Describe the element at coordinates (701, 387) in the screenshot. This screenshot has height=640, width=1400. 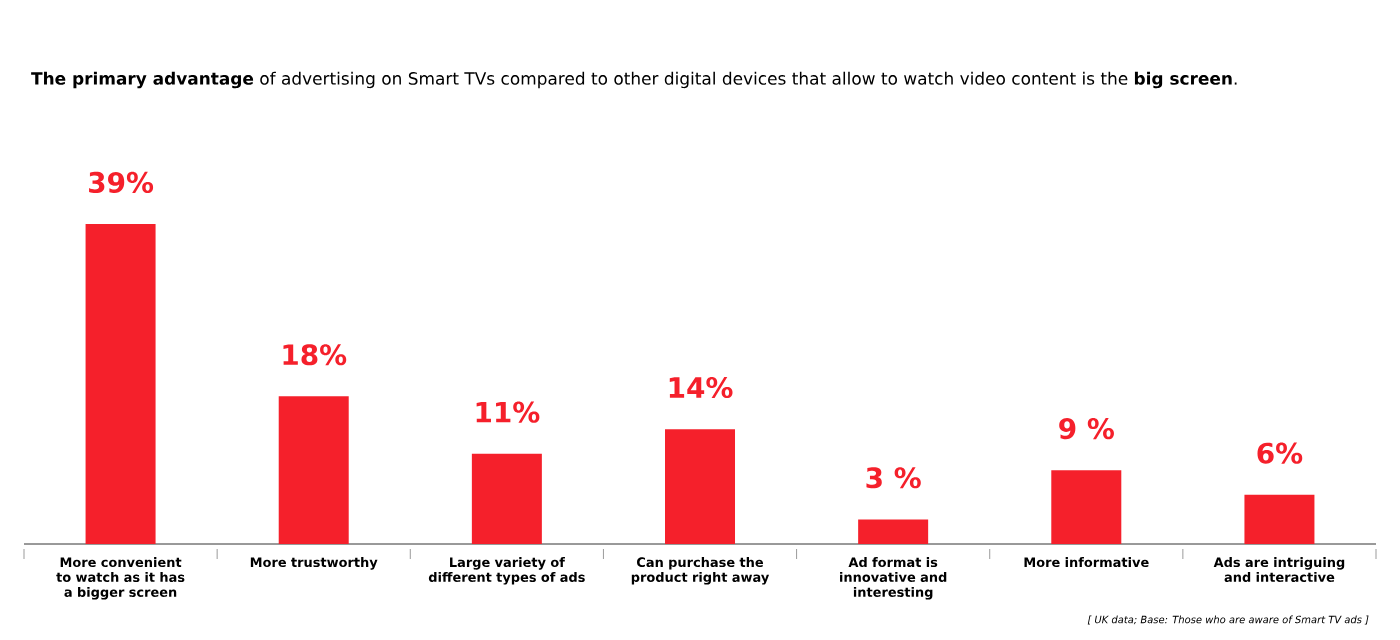
I see `data-label: 14%` at that location.